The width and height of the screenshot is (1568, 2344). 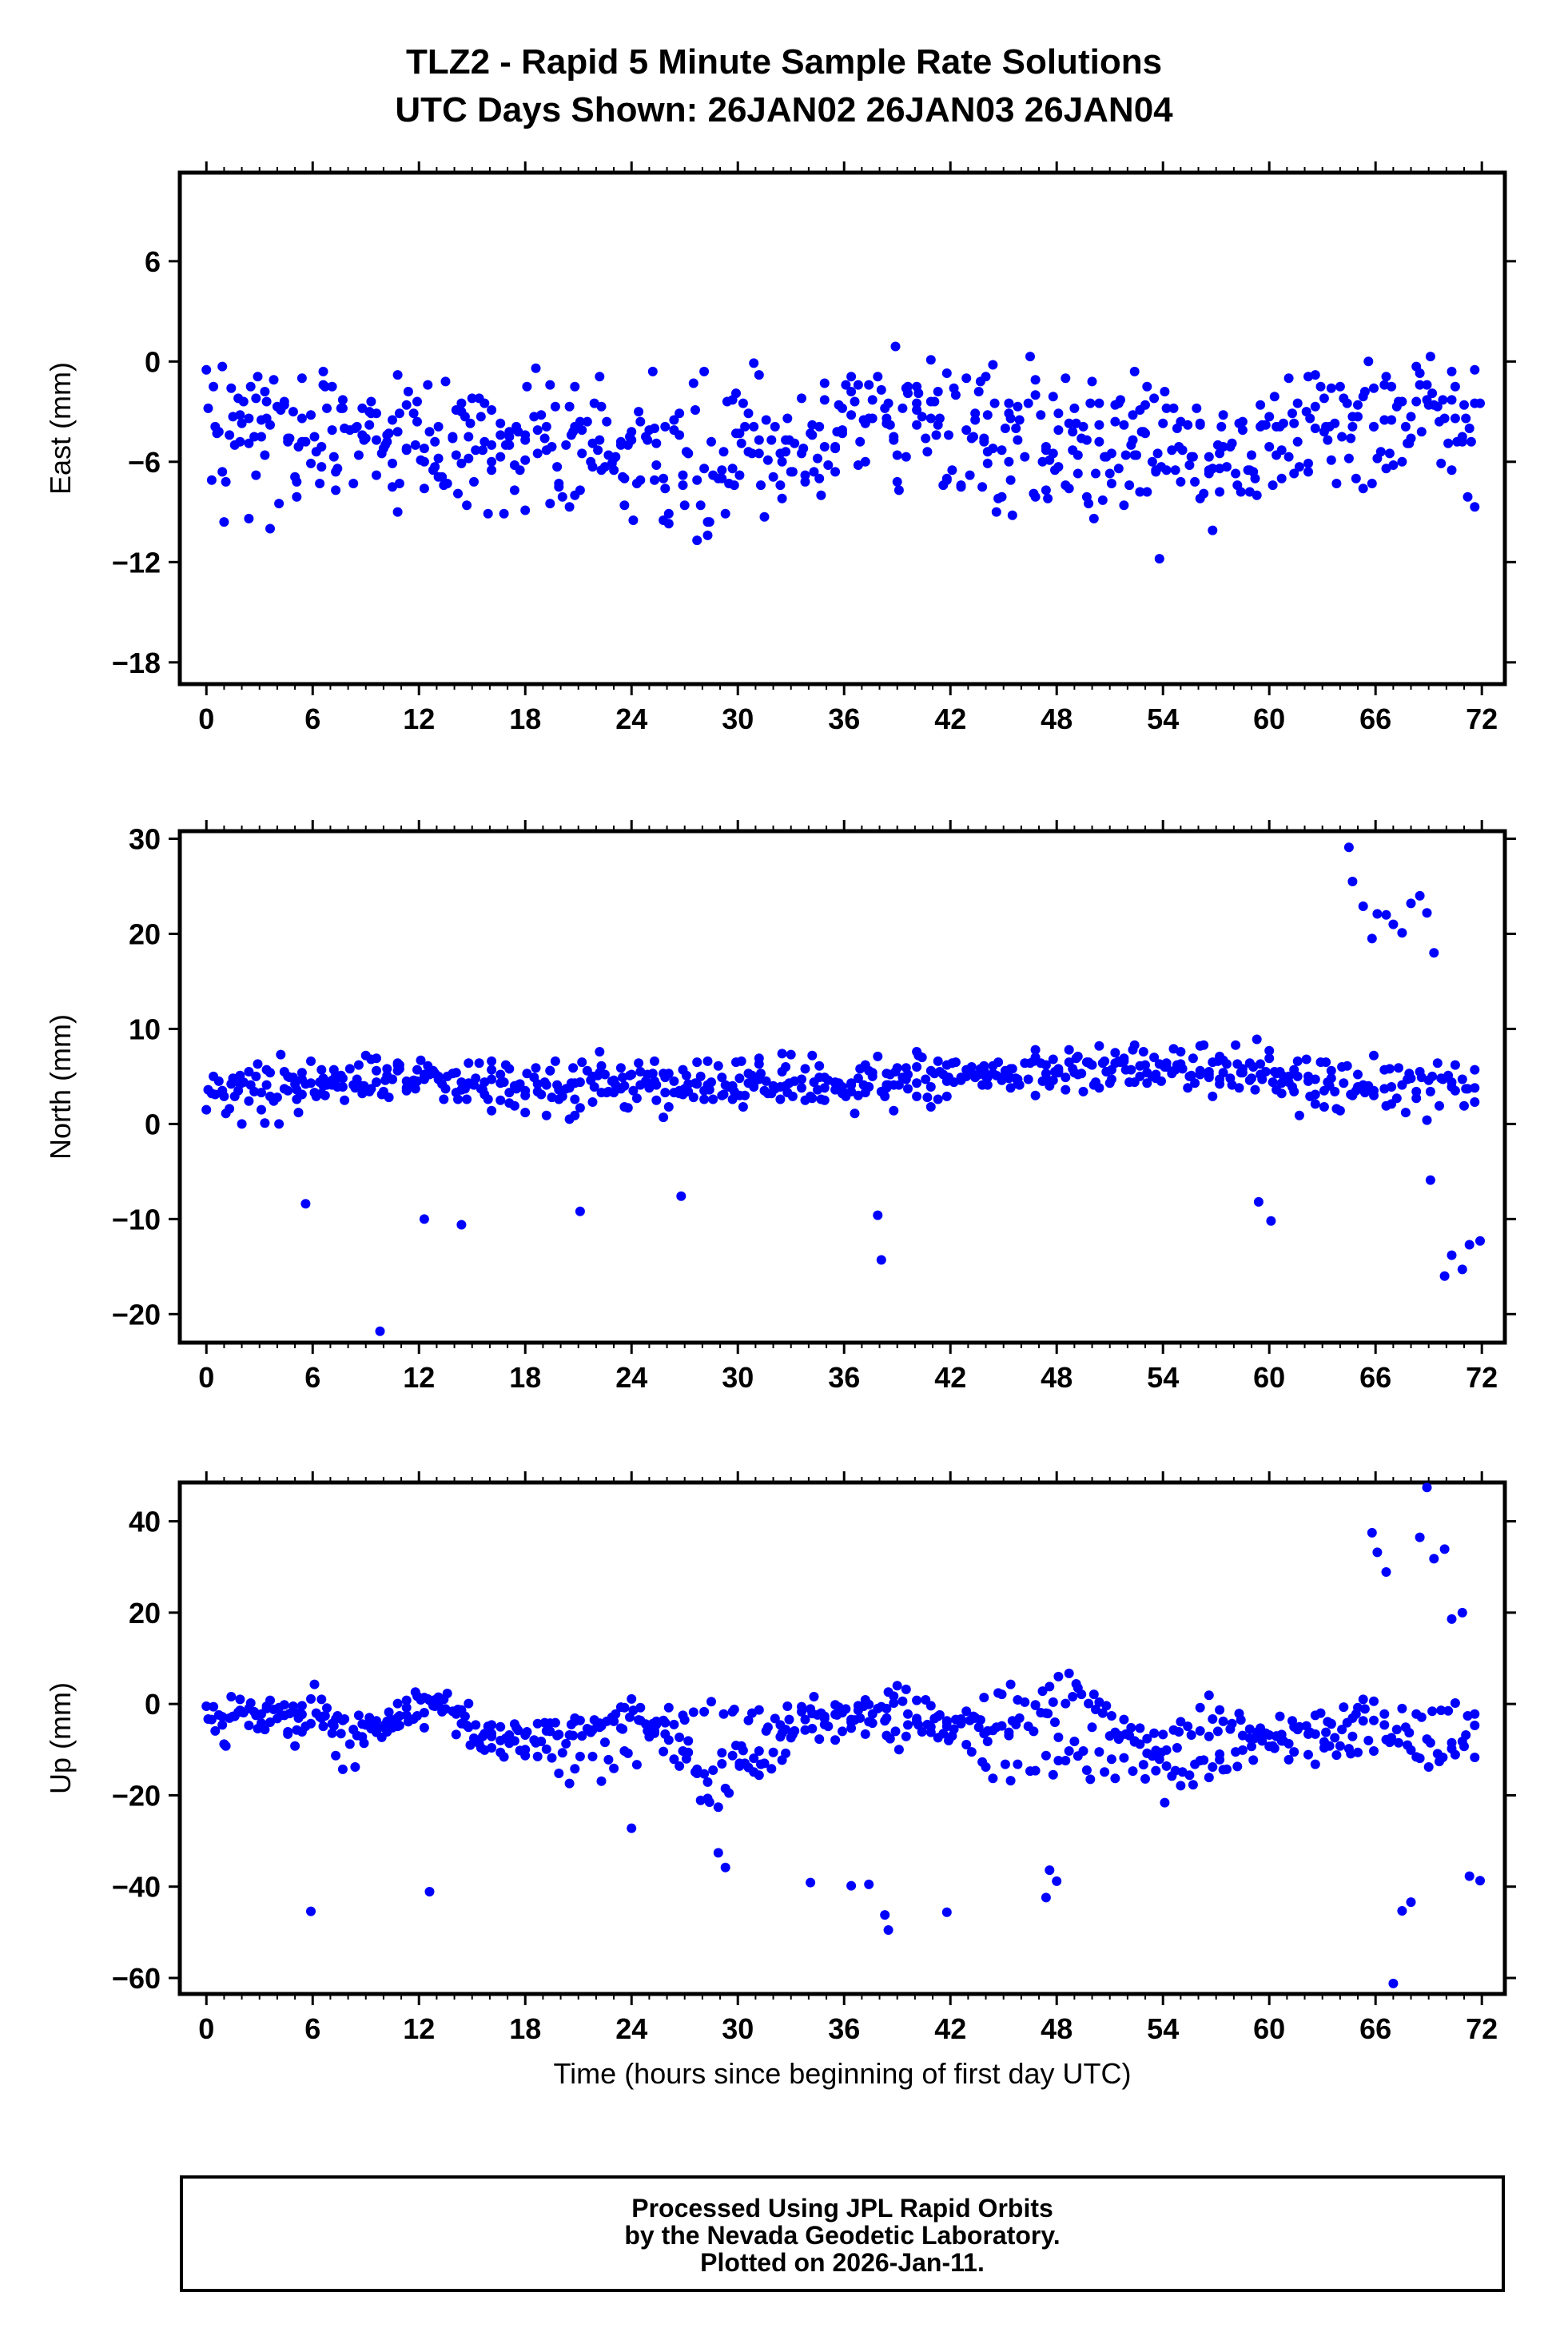 I want to click on footer-line-2: by the Nevada Geodetic Laboratory., so click(x=842, y=2235).